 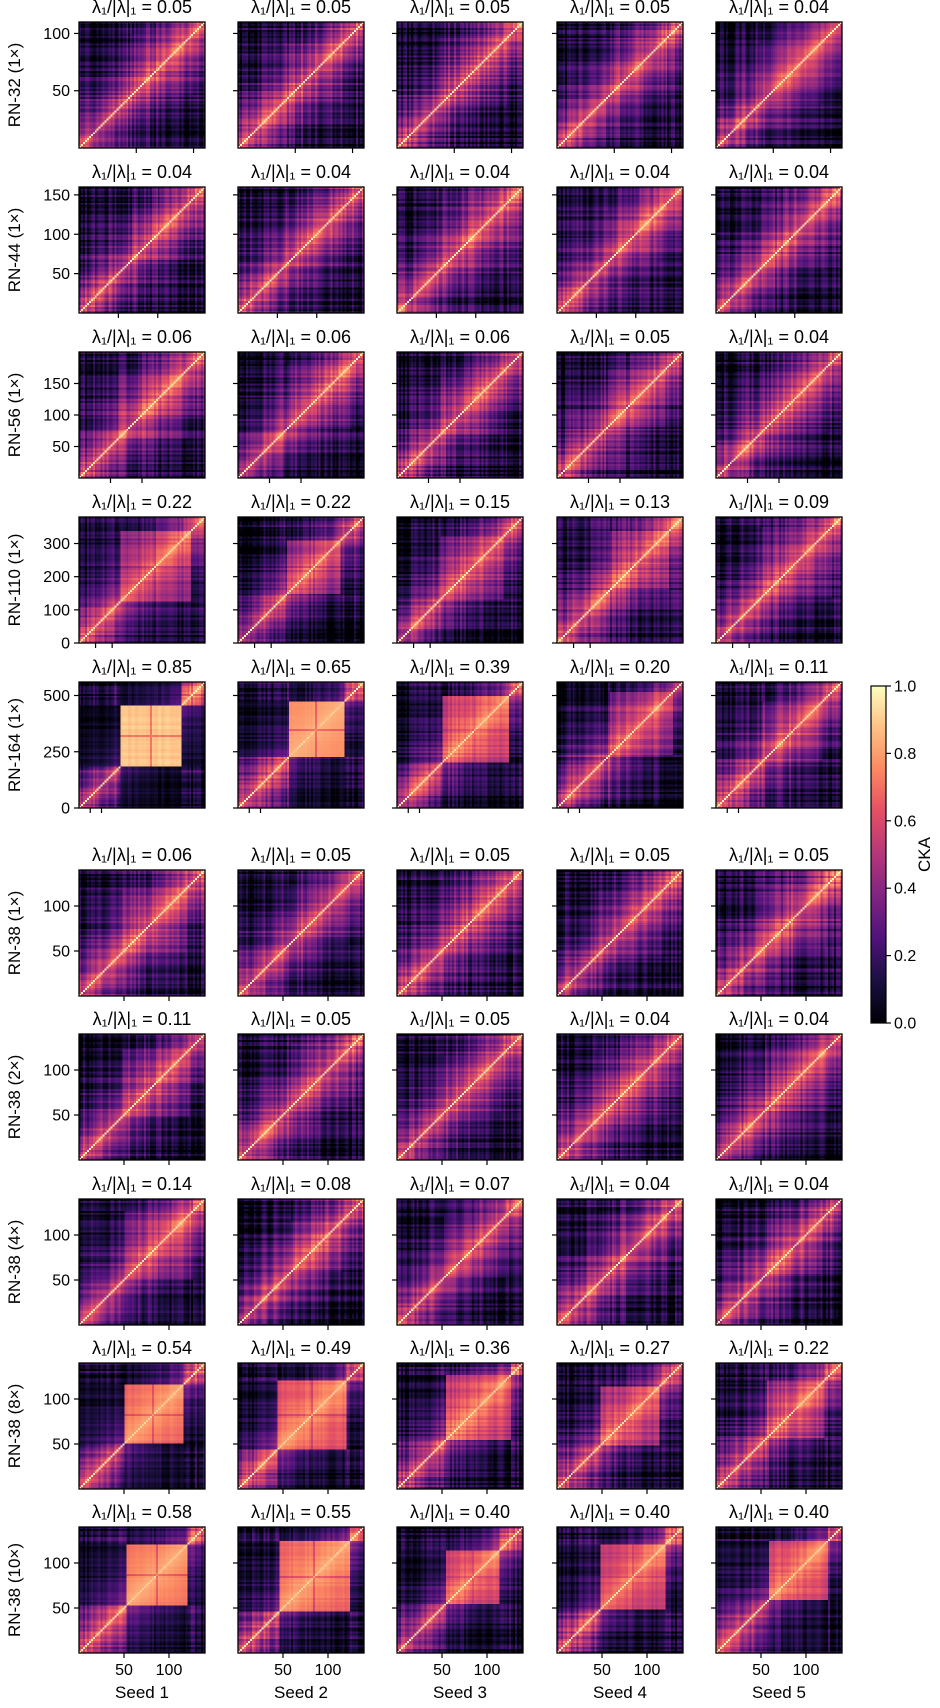 I want to click on heatmap-panel: λ₁/|λ|₁ = 0.04 50 100 150, so click(x=124, y=240).